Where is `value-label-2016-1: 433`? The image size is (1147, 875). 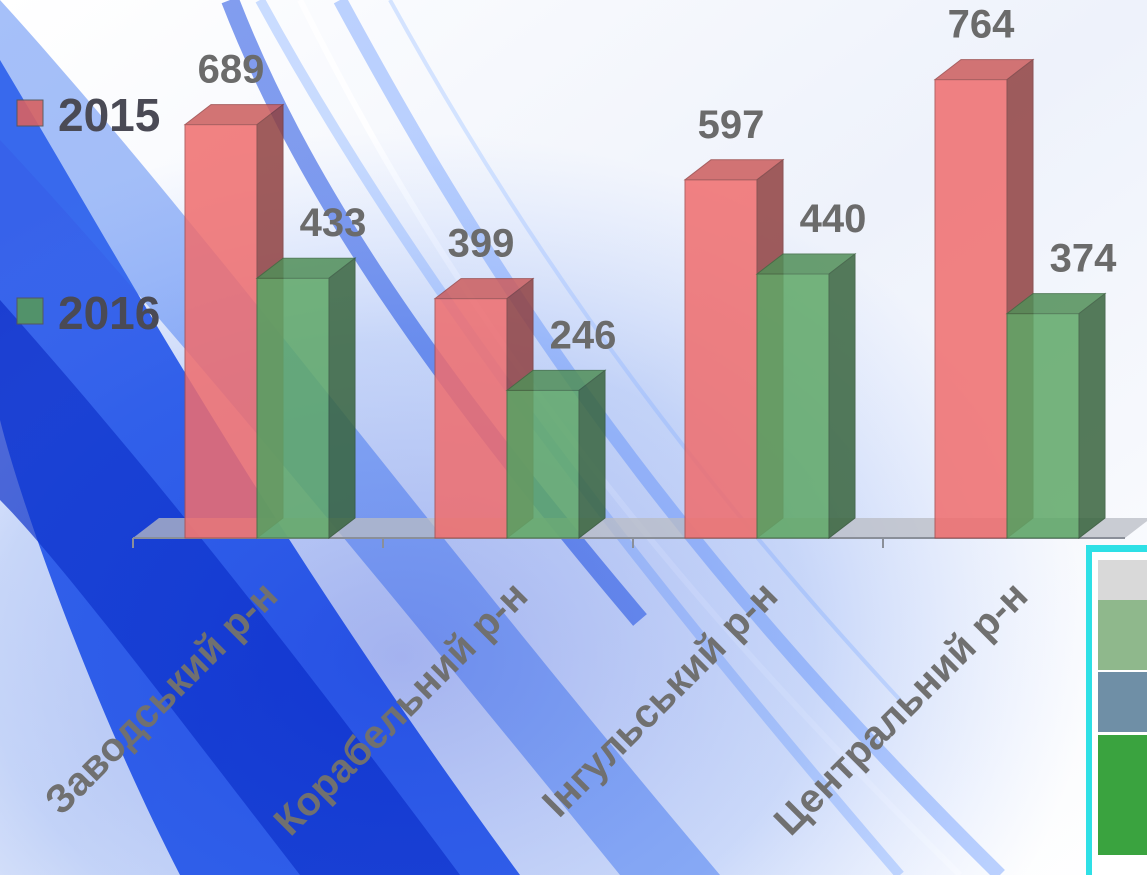
value-label-2016-1: 433 is located at coordinates (333, 223).